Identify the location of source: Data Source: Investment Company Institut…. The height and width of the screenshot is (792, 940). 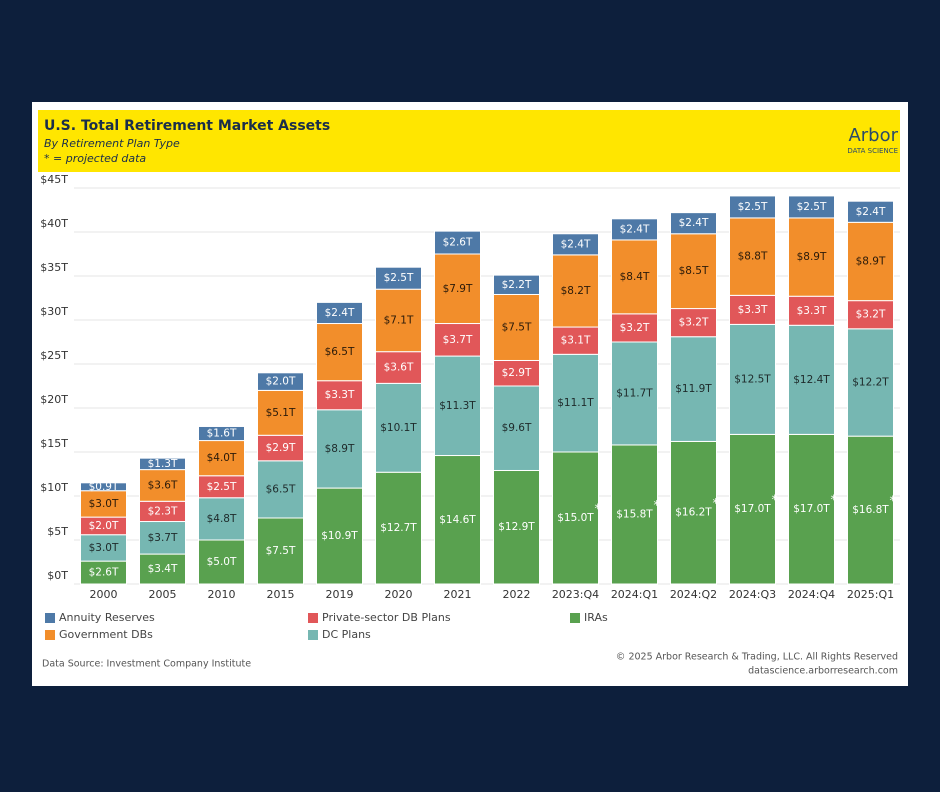
(146, 664).